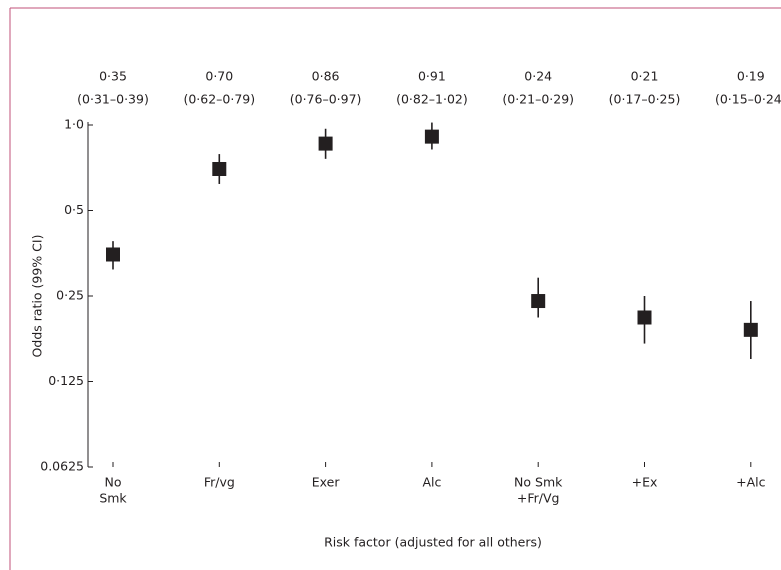 The width and height of the screenshot is (781, 570). What do you see at coordinates (751, 76) in the screenshot?
I see `value-label: 0·19` at bounding box center [751, 76].